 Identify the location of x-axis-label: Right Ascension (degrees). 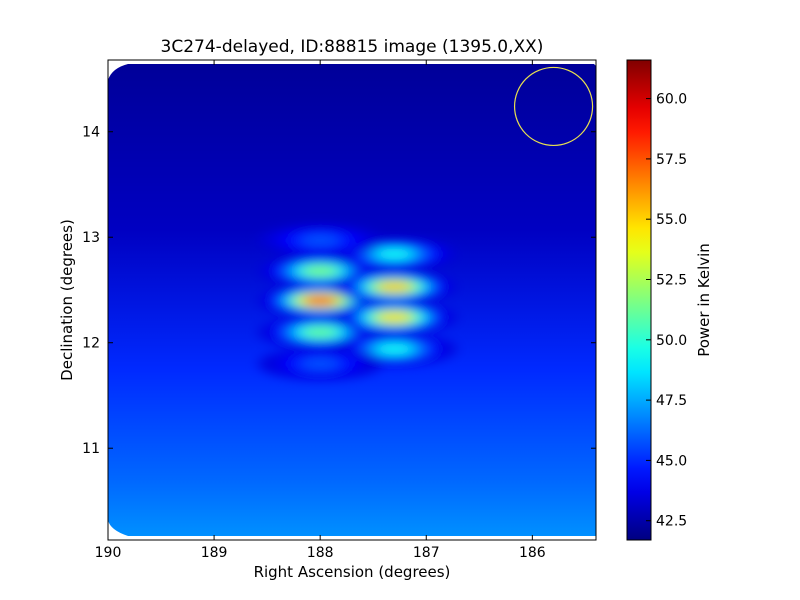
(352, 572).